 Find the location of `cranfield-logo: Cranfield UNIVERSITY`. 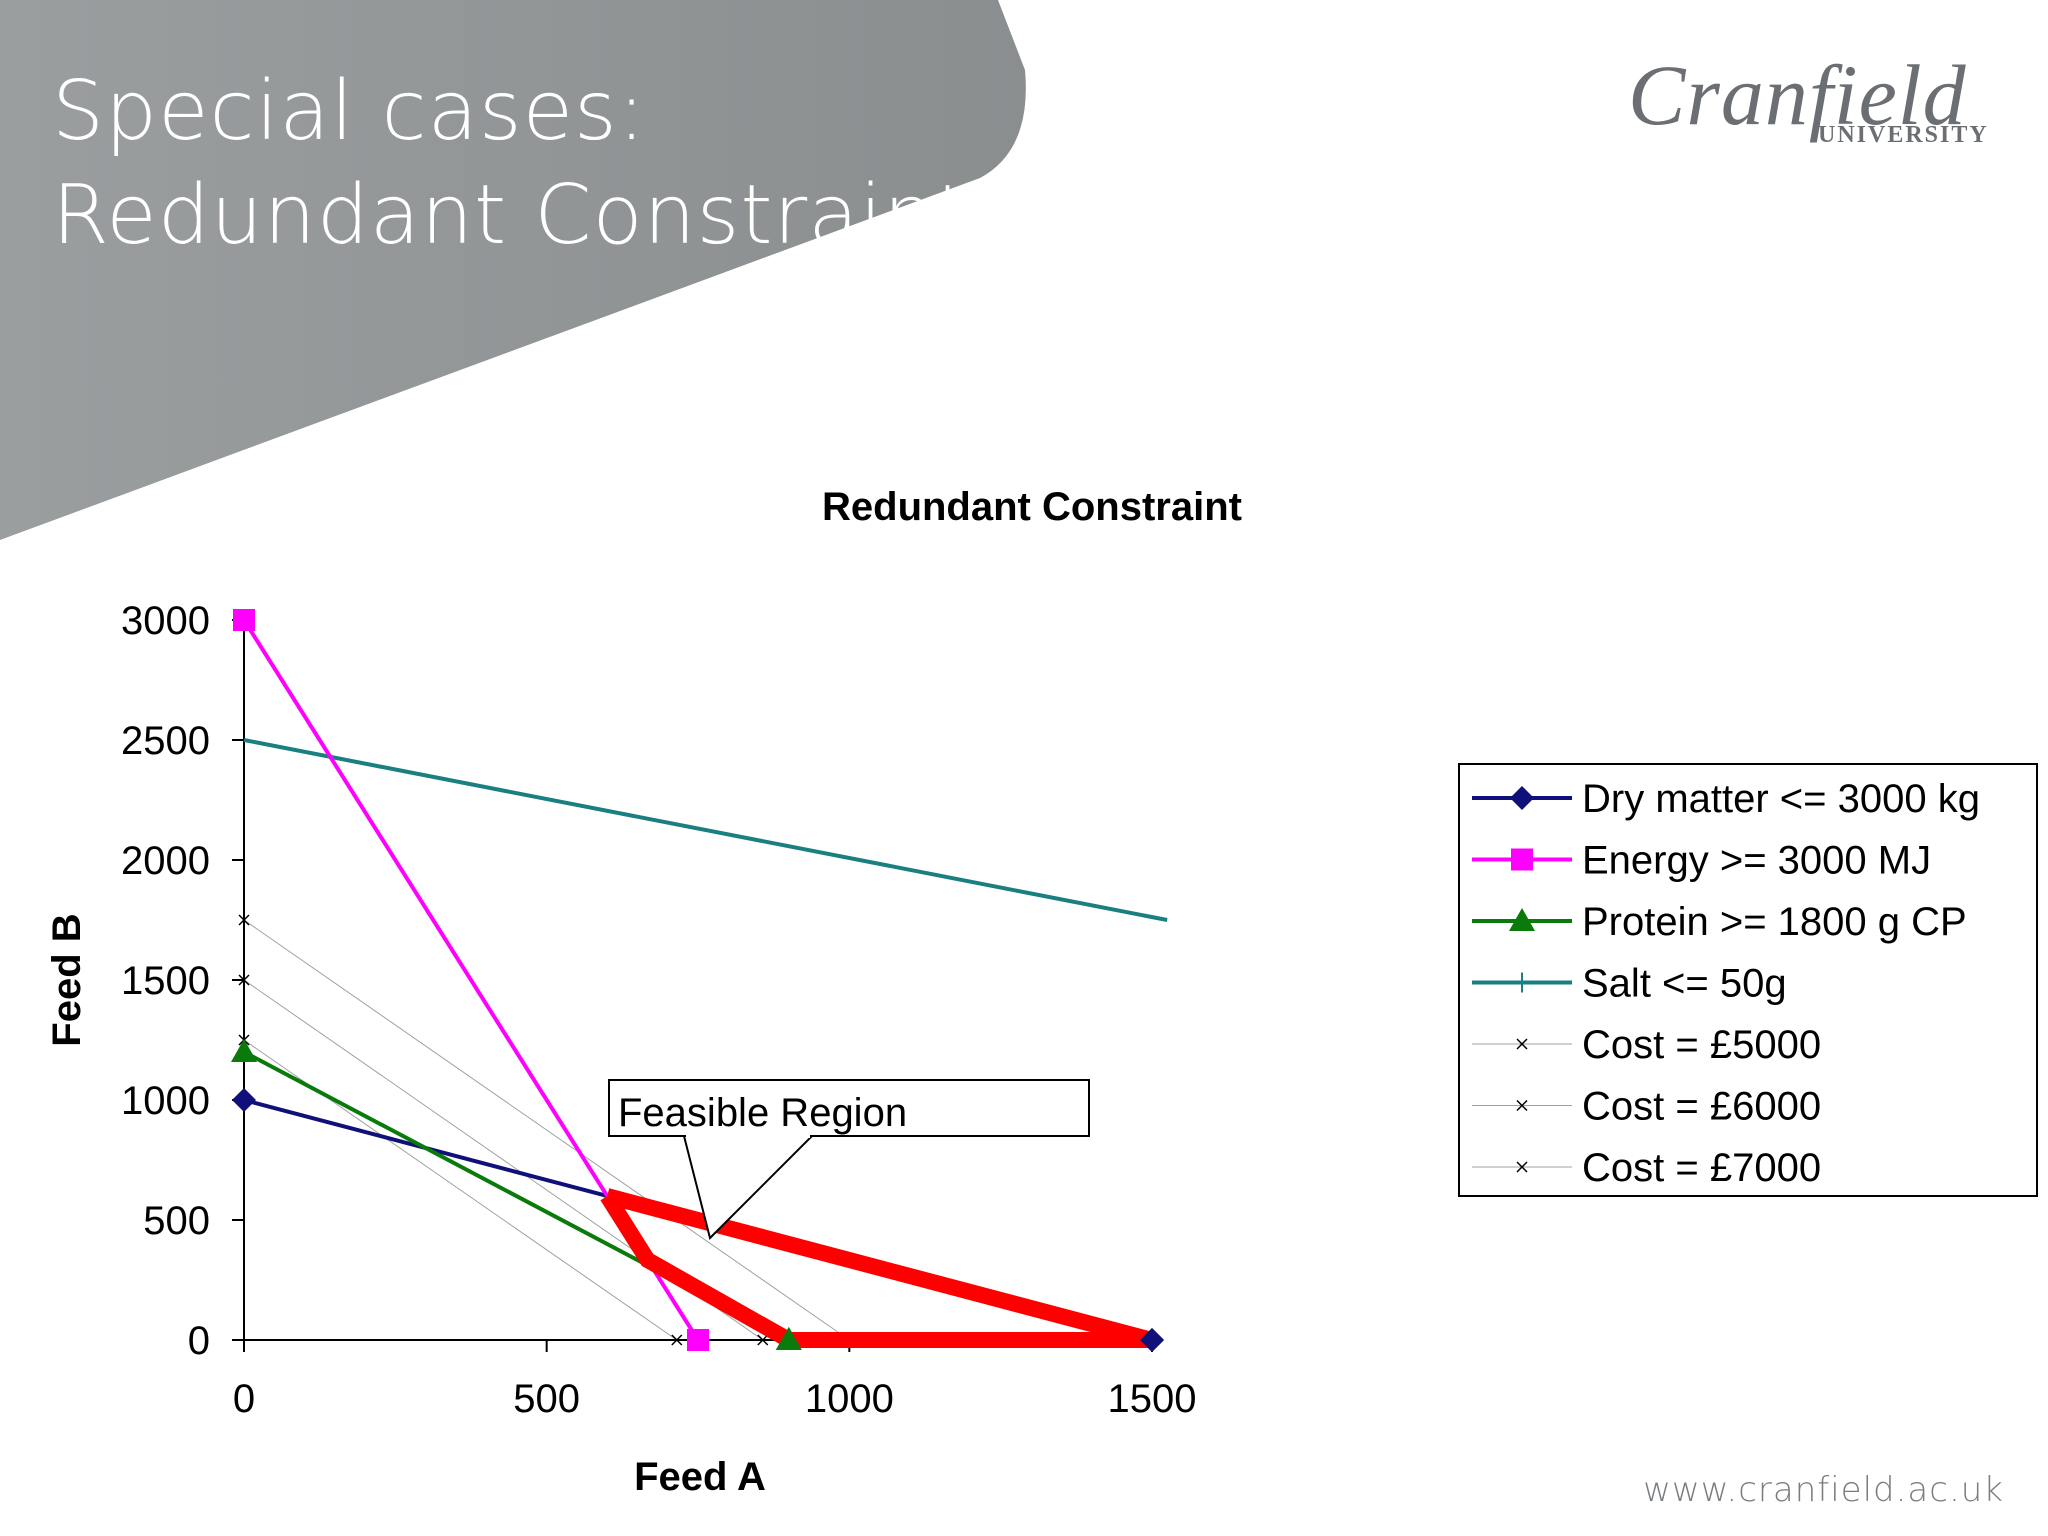

cranfield-logo: Cranfield UNIVERSITY is located at coordinates (1818, 105).